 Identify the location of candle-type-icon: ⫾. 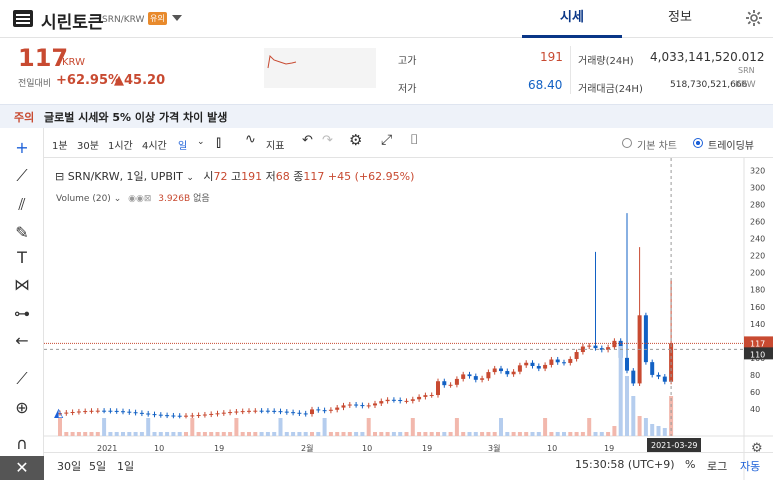
(219, 141).